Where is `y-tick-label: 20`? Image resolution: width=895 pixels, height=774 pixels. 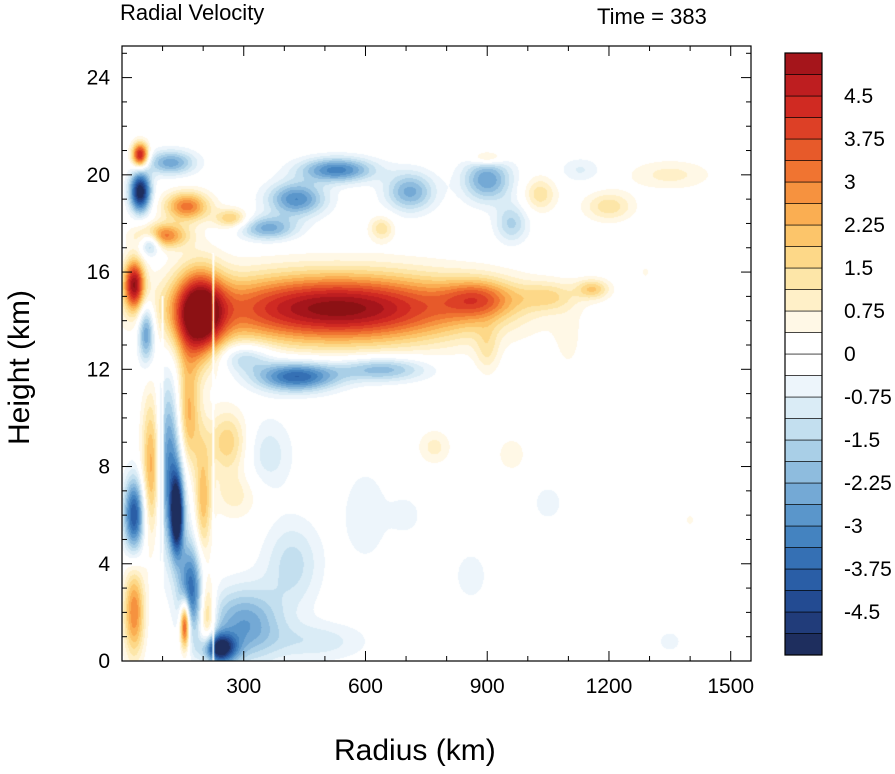 y-tick-label: 20 is located at coordinates (98, 175).